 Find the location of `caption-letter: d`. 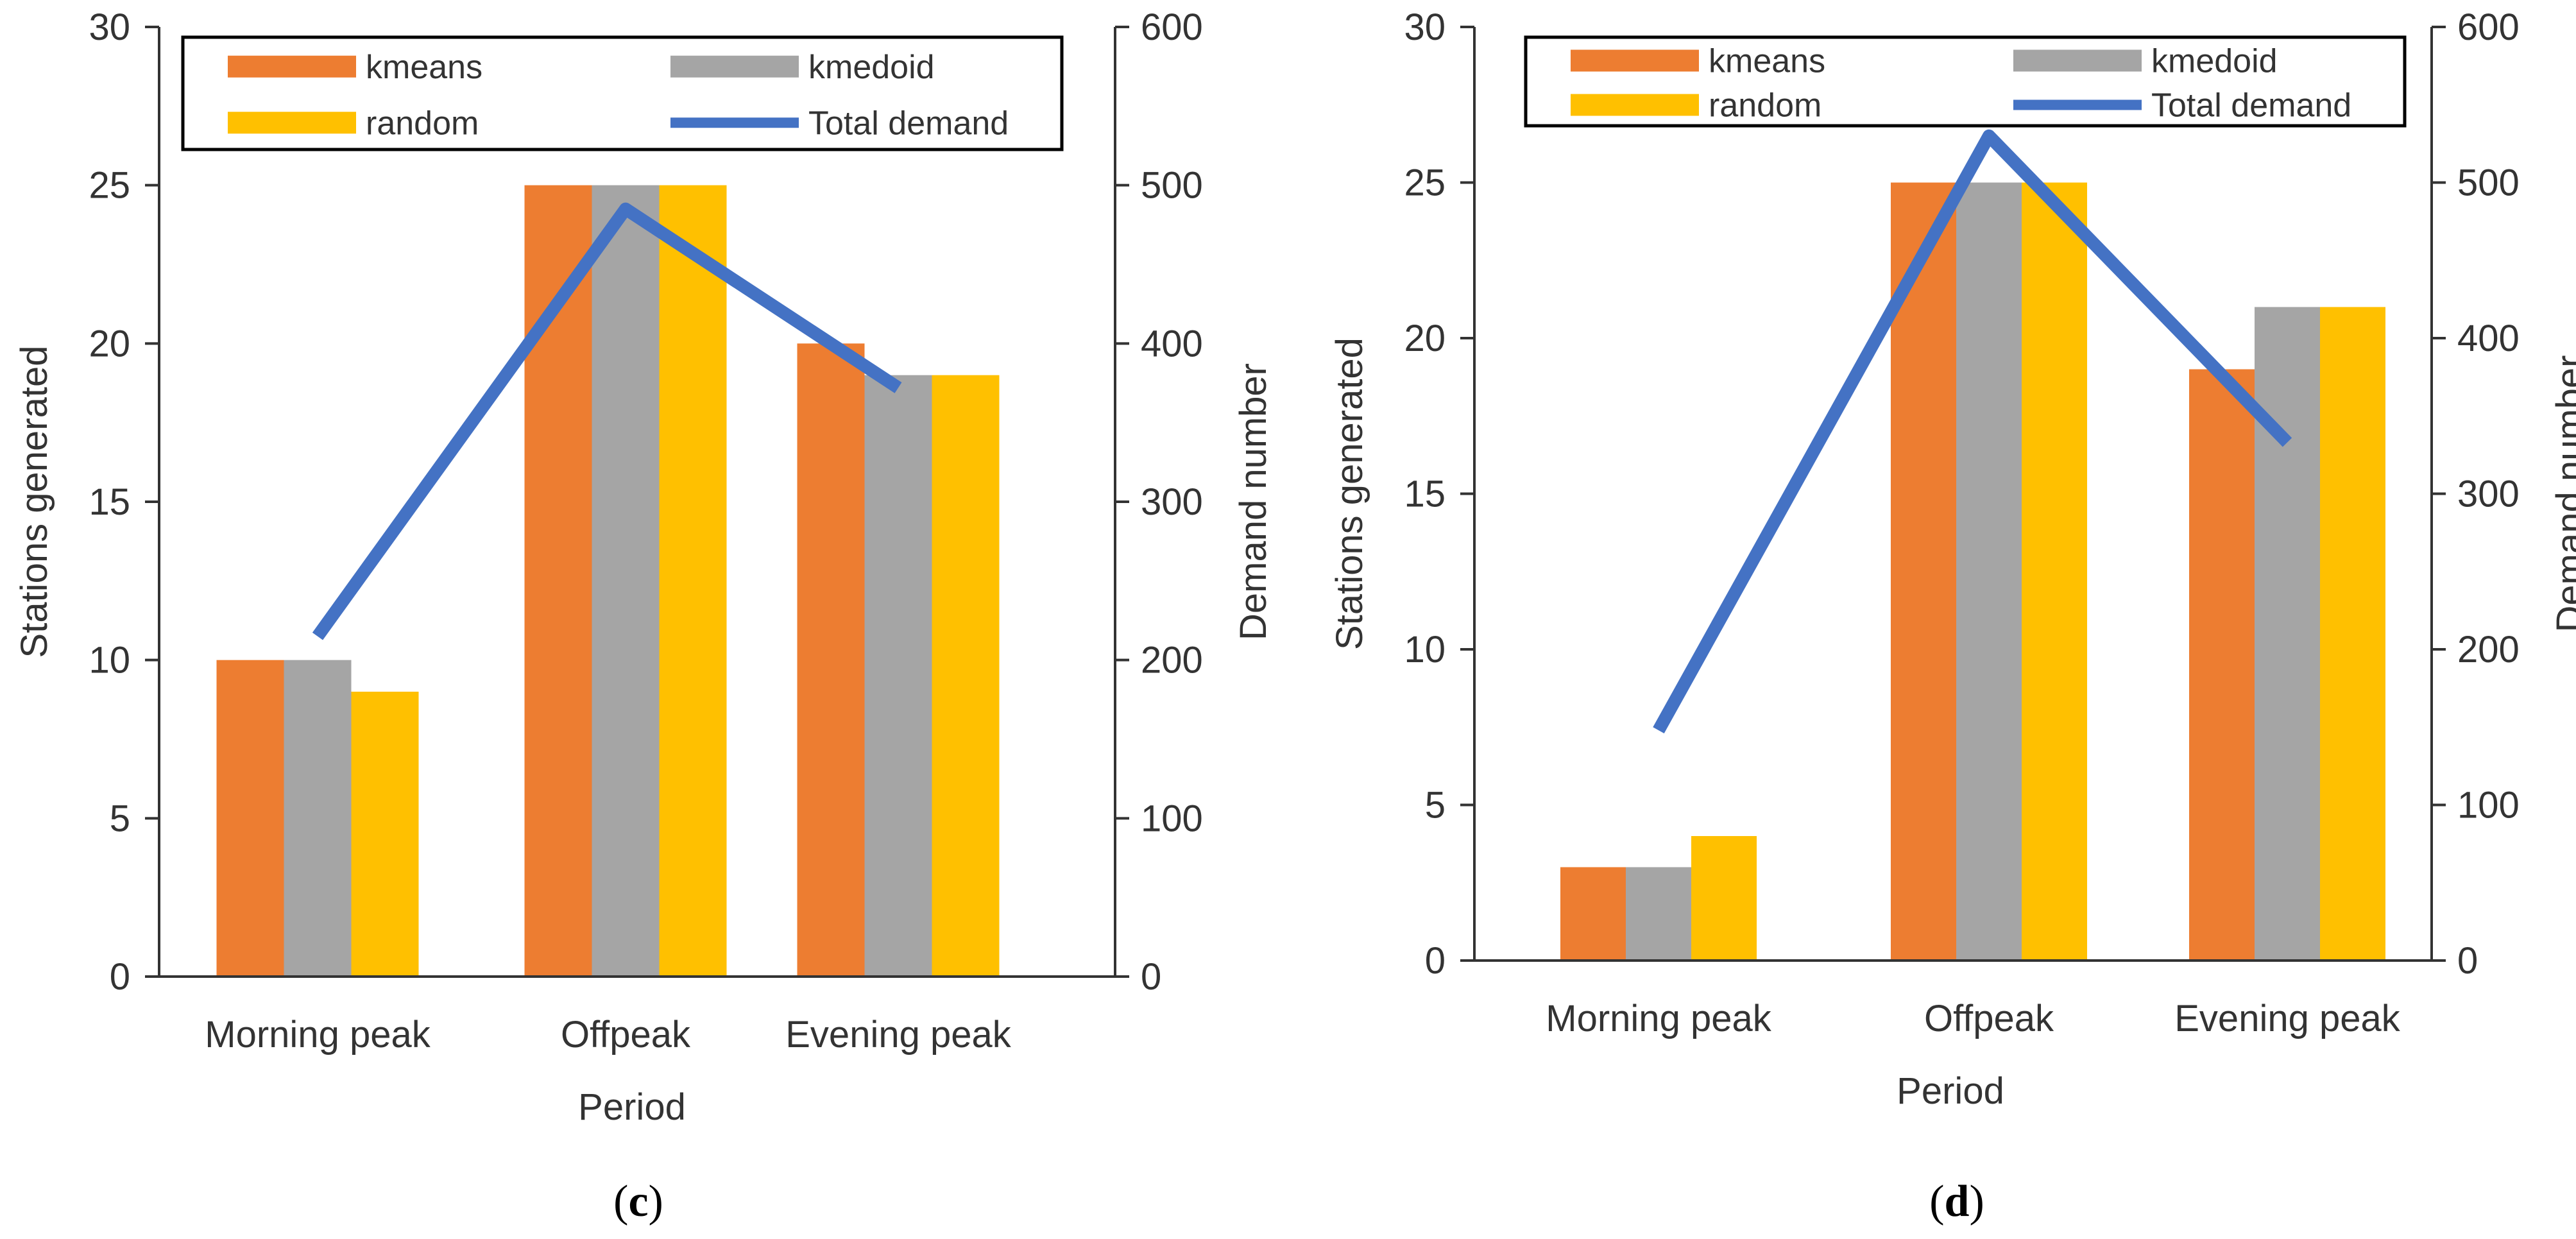

caption-letter: d is located at coordinates (1957, 1201).